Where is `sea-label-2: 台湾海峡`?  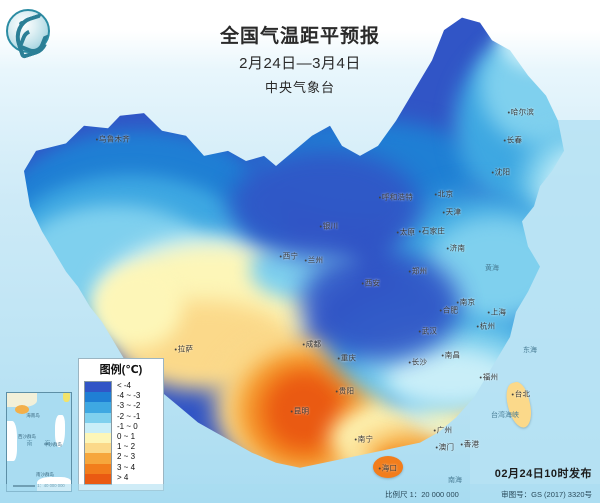 sea-label-2: 台湾海峡 is located at coordinates (505, 415).